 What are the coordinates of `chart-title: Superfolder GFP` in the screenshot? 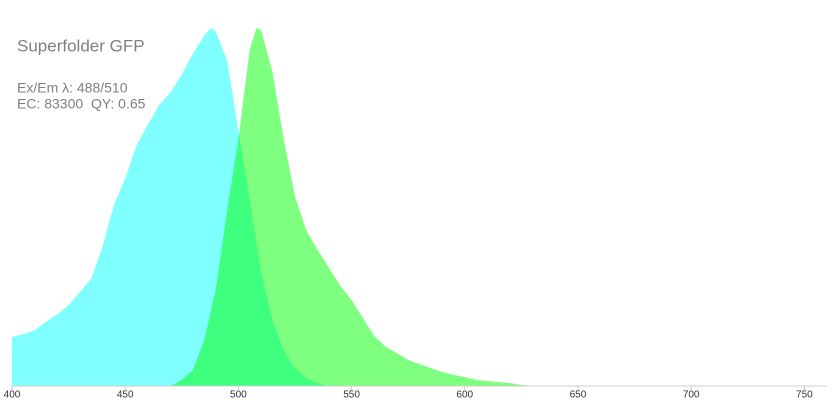 It's located at (81, 45).